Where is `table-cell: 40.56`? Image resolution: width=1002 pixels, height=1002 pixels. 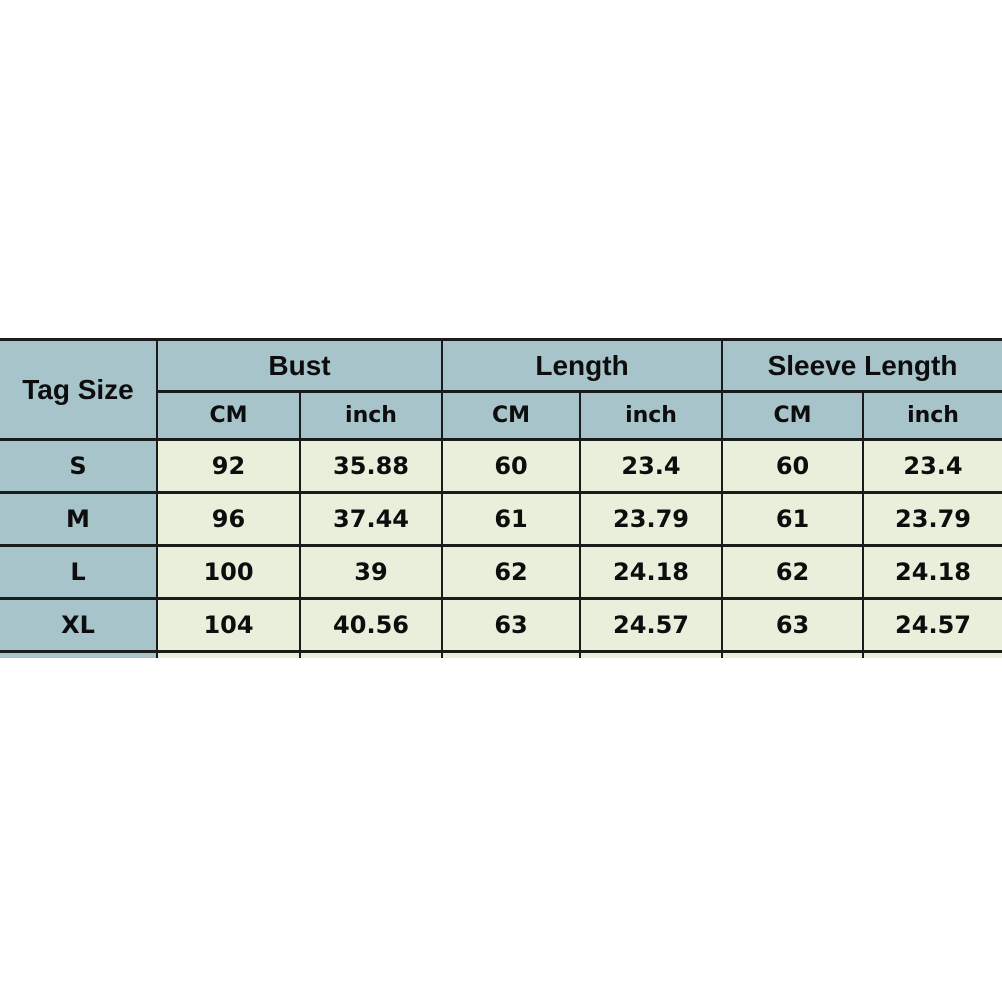
table-cell: 40.56 is located at coordinates (371, 625).